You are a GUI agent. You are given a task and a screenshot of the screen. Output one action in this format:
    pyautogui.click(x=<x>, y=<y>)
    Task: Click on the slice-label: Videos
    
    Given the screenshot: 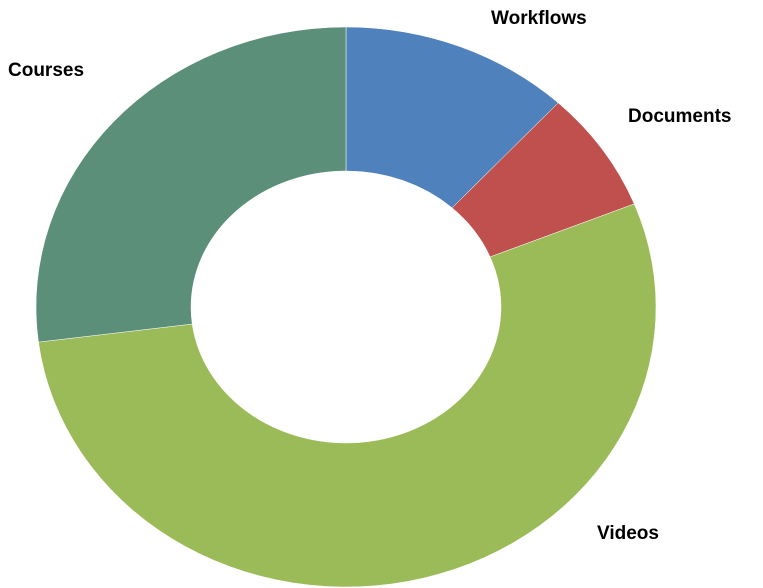 What is the action you would take?
    pyautogui.click(x=628, y=533)
    